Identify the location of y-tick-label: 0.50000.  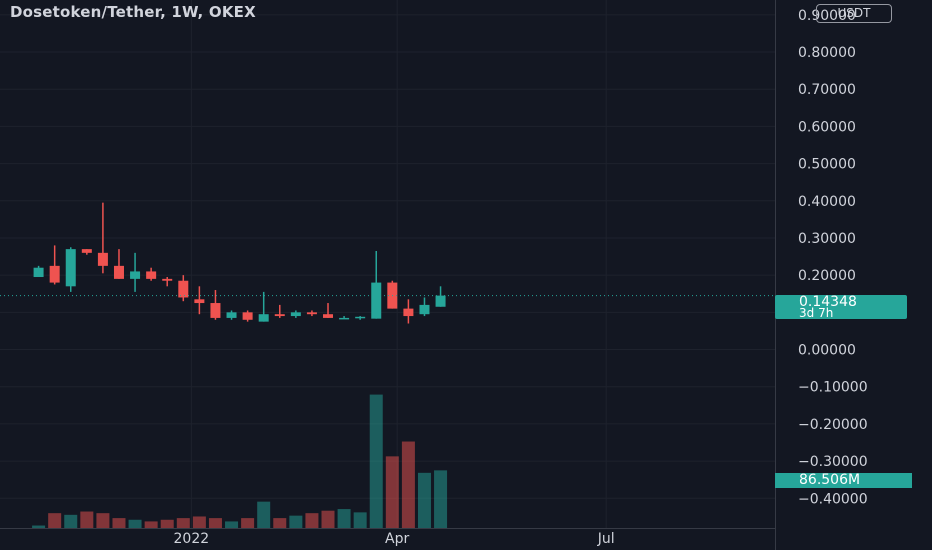
(827, 165).